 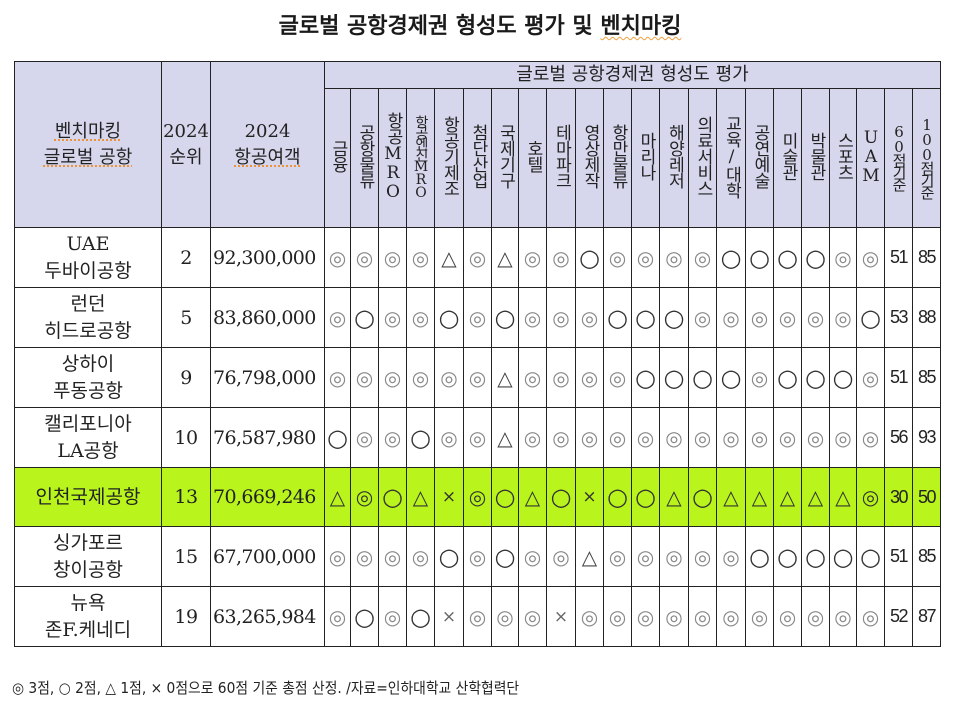 I want to click on header-rank: 2024 순위, so click(x=186, y=144).